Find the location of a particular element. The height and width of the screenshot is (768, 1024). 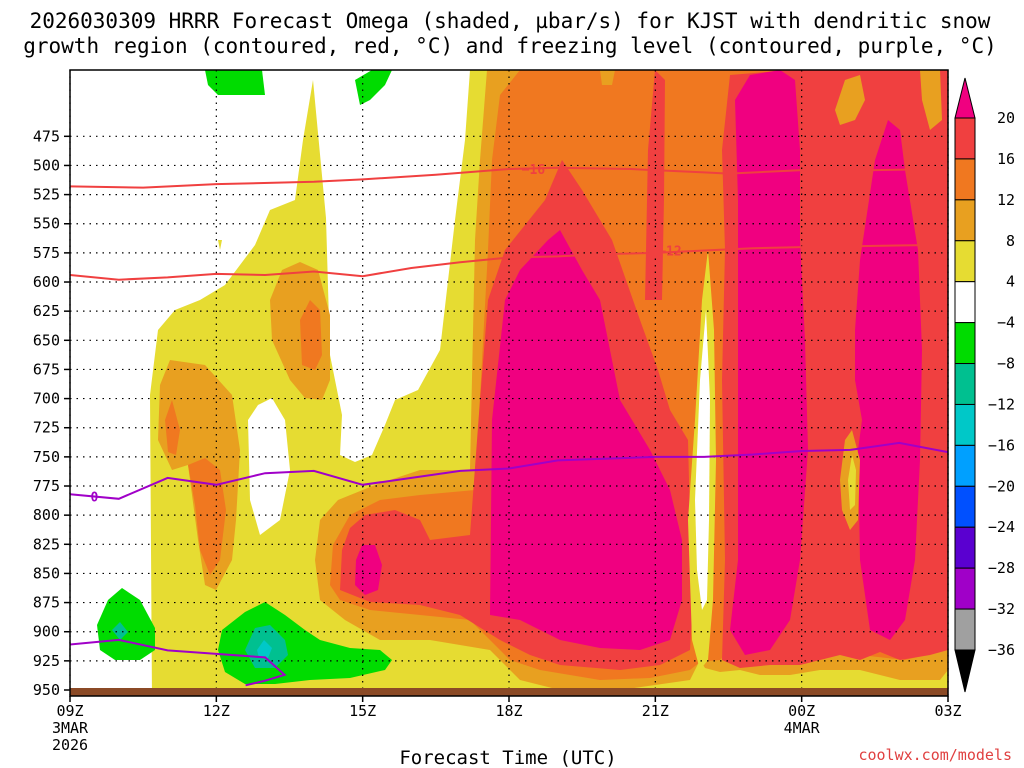

colorbar-label: 4 is located at coordinates (1010, 282).